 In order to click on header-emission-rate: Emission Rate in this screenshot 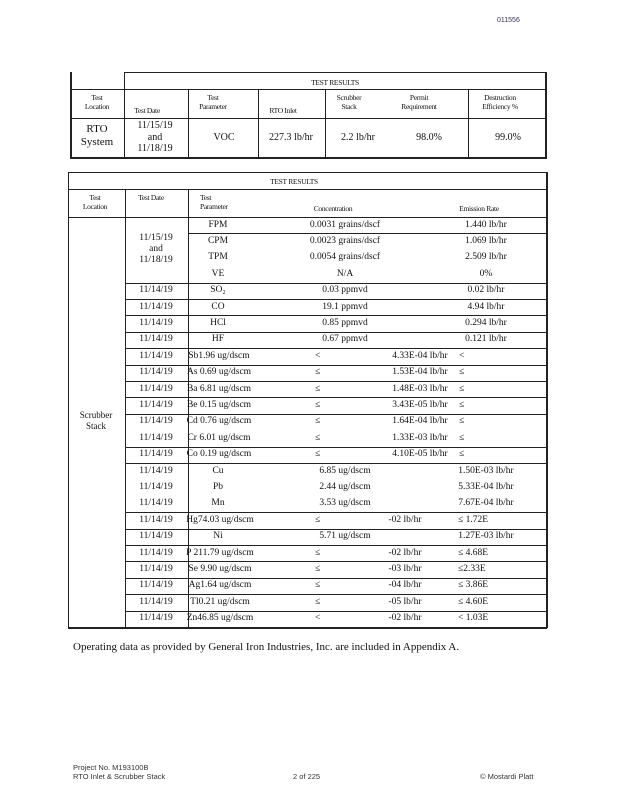, I will do `click(479, 208)`.